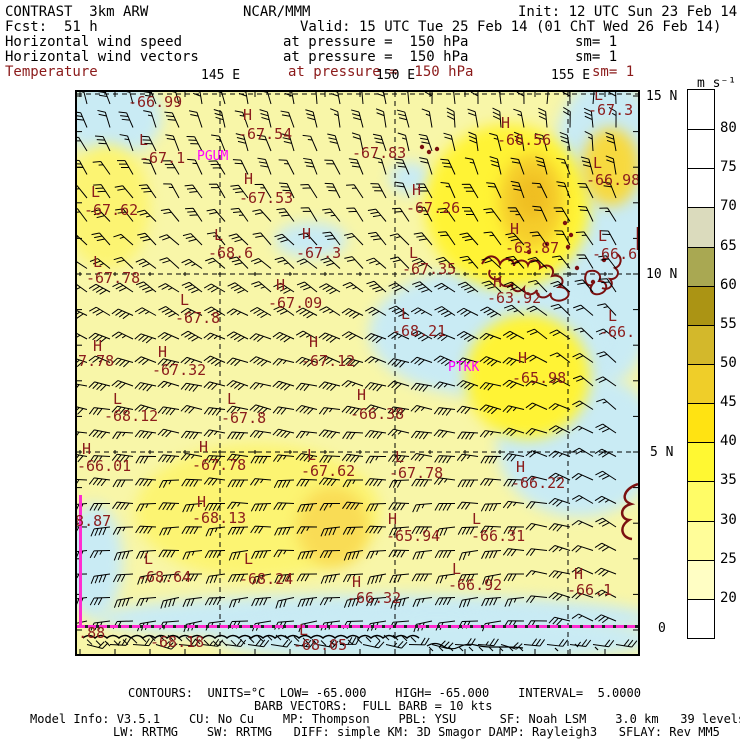 The height and width of the screenshot is (740, 740). Describe the element at coordinates (413, 536) in the screenshot. I see `temperature-label: -65.94` at that location.